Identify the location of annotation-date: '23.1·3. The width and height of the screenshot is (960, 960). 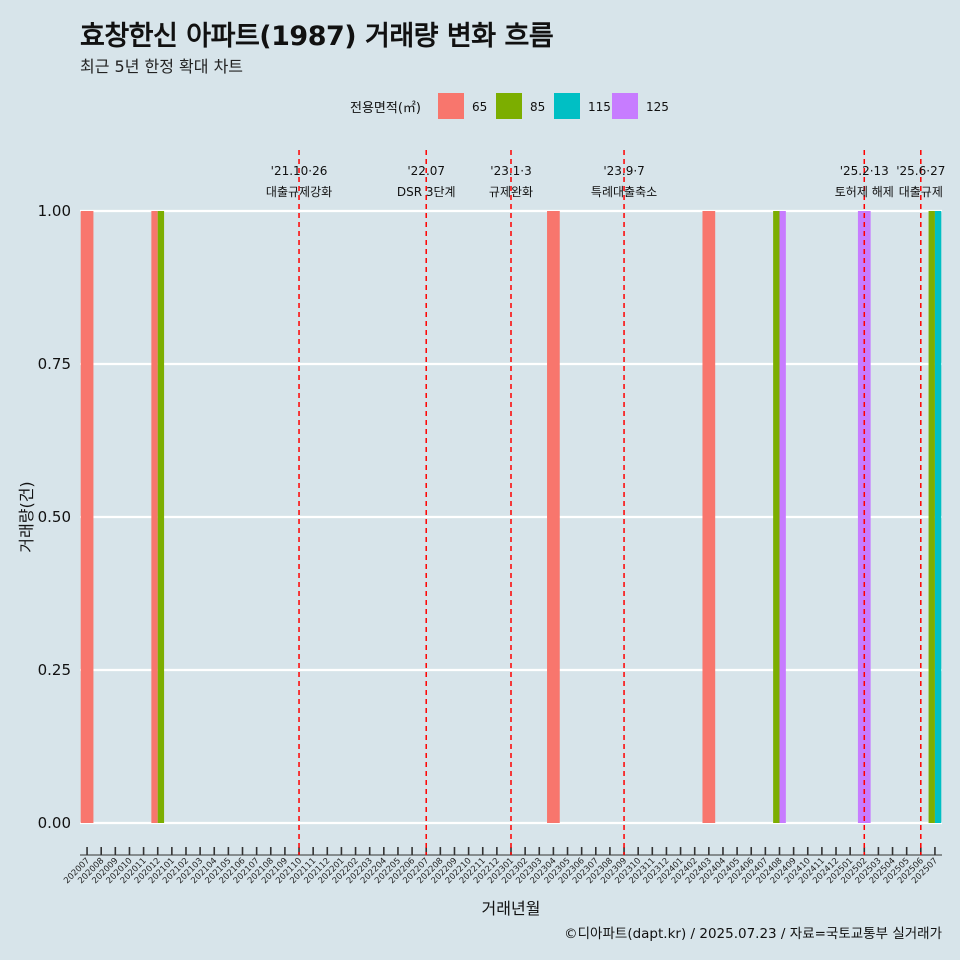
(510, 171).